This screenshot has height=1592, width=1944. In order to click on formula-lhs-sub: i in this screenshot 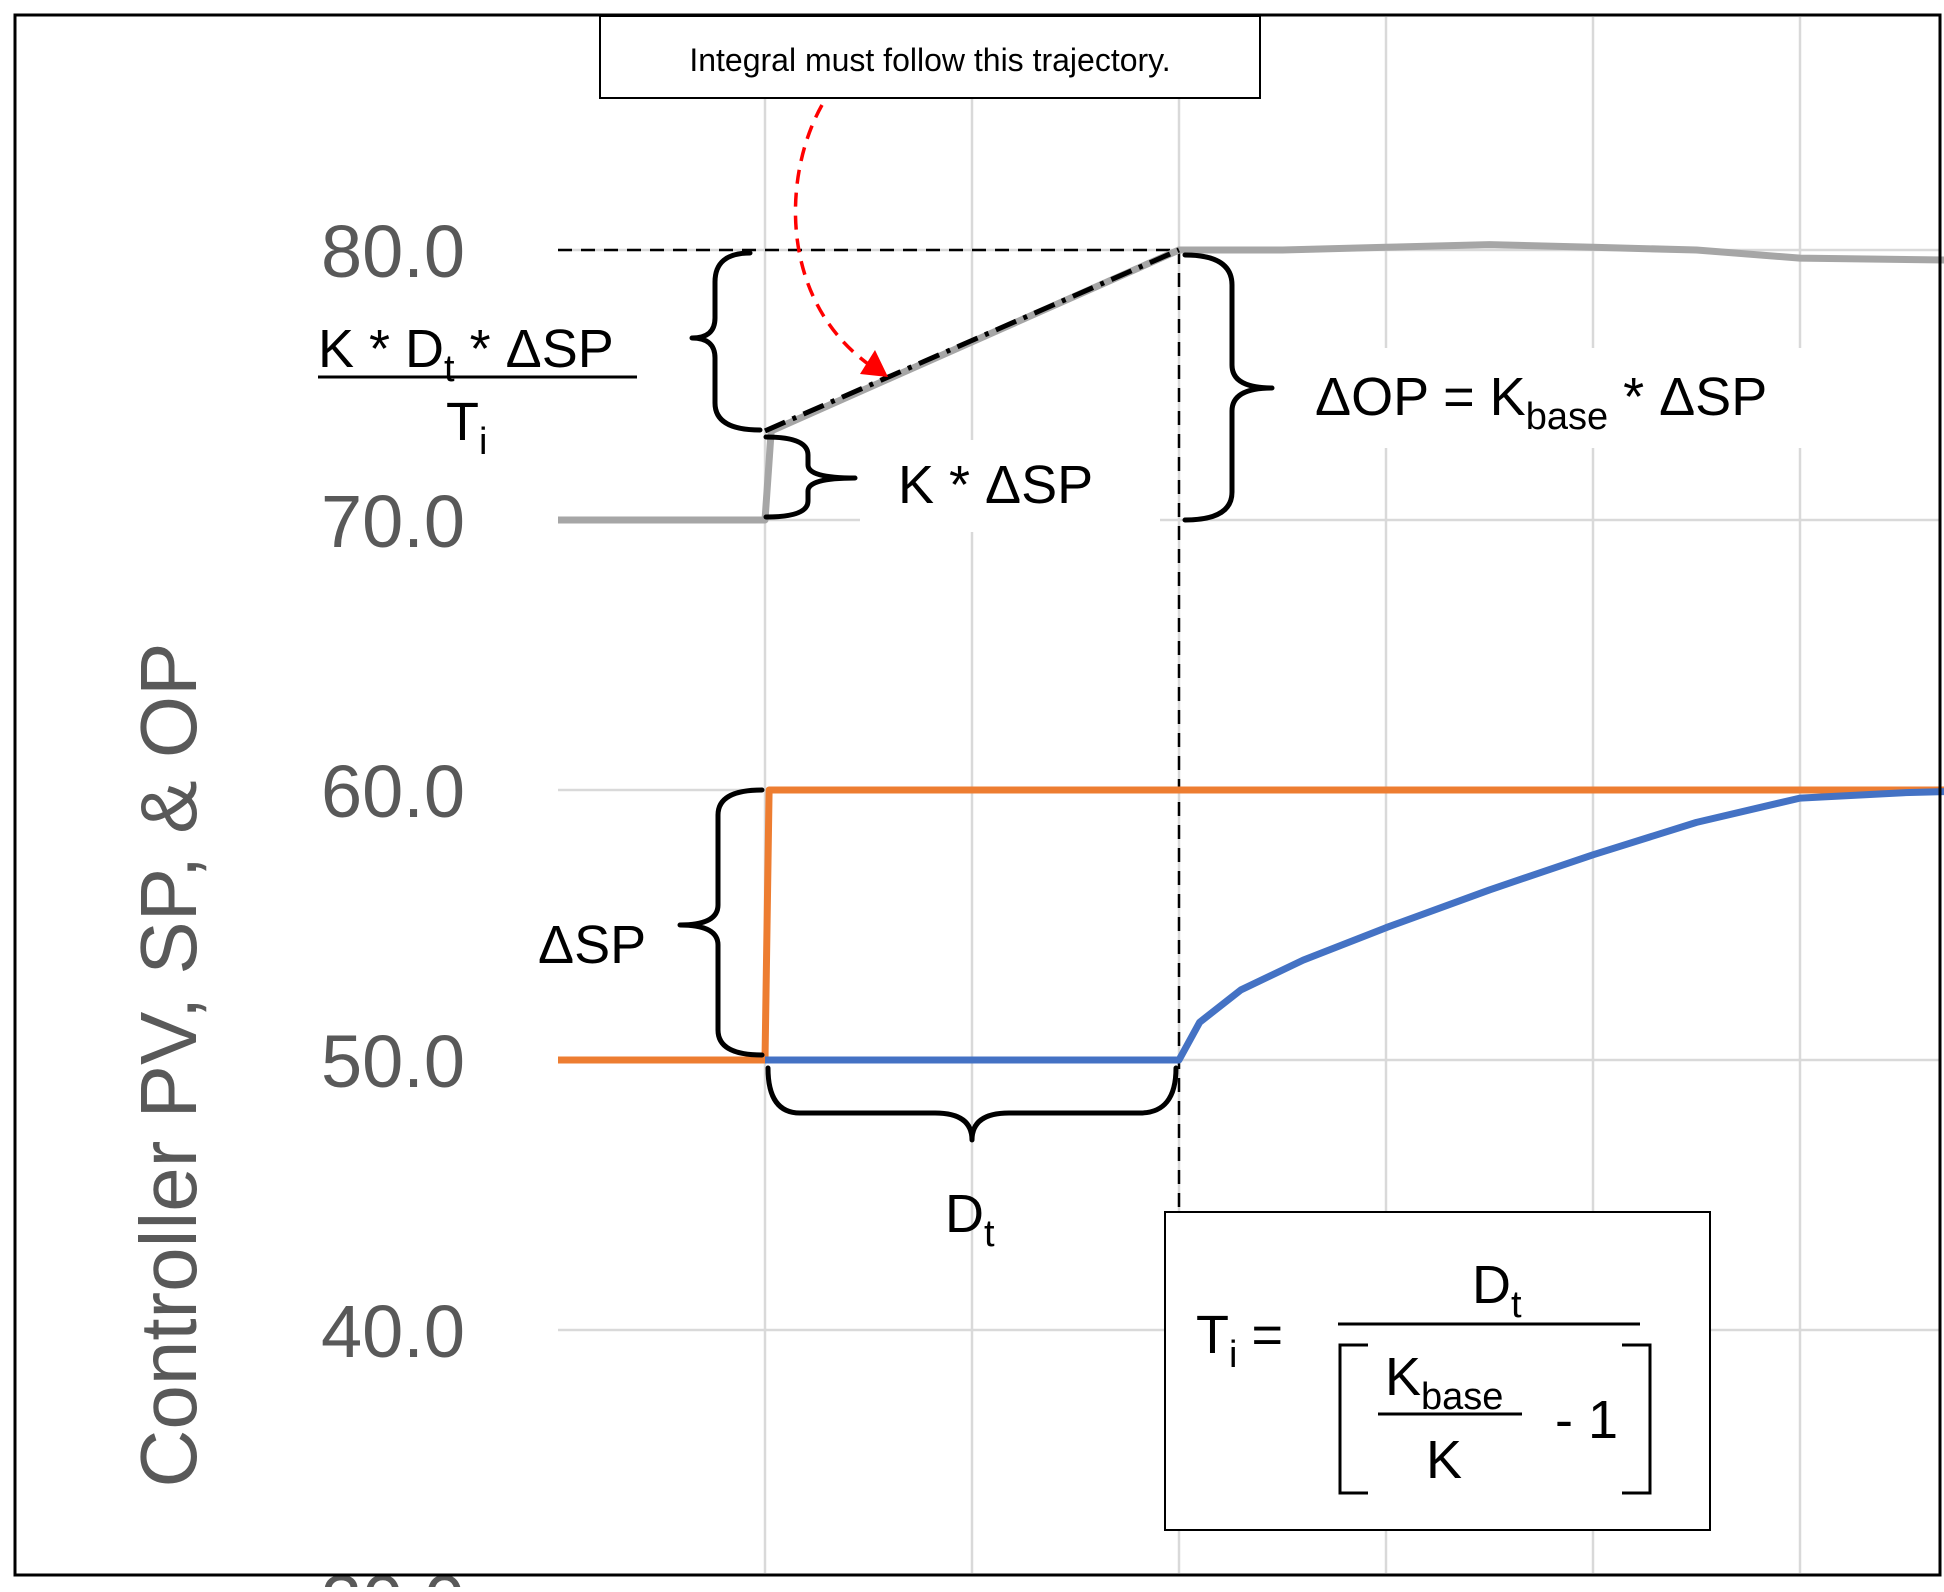, I will do `click(1233, 1355)`.